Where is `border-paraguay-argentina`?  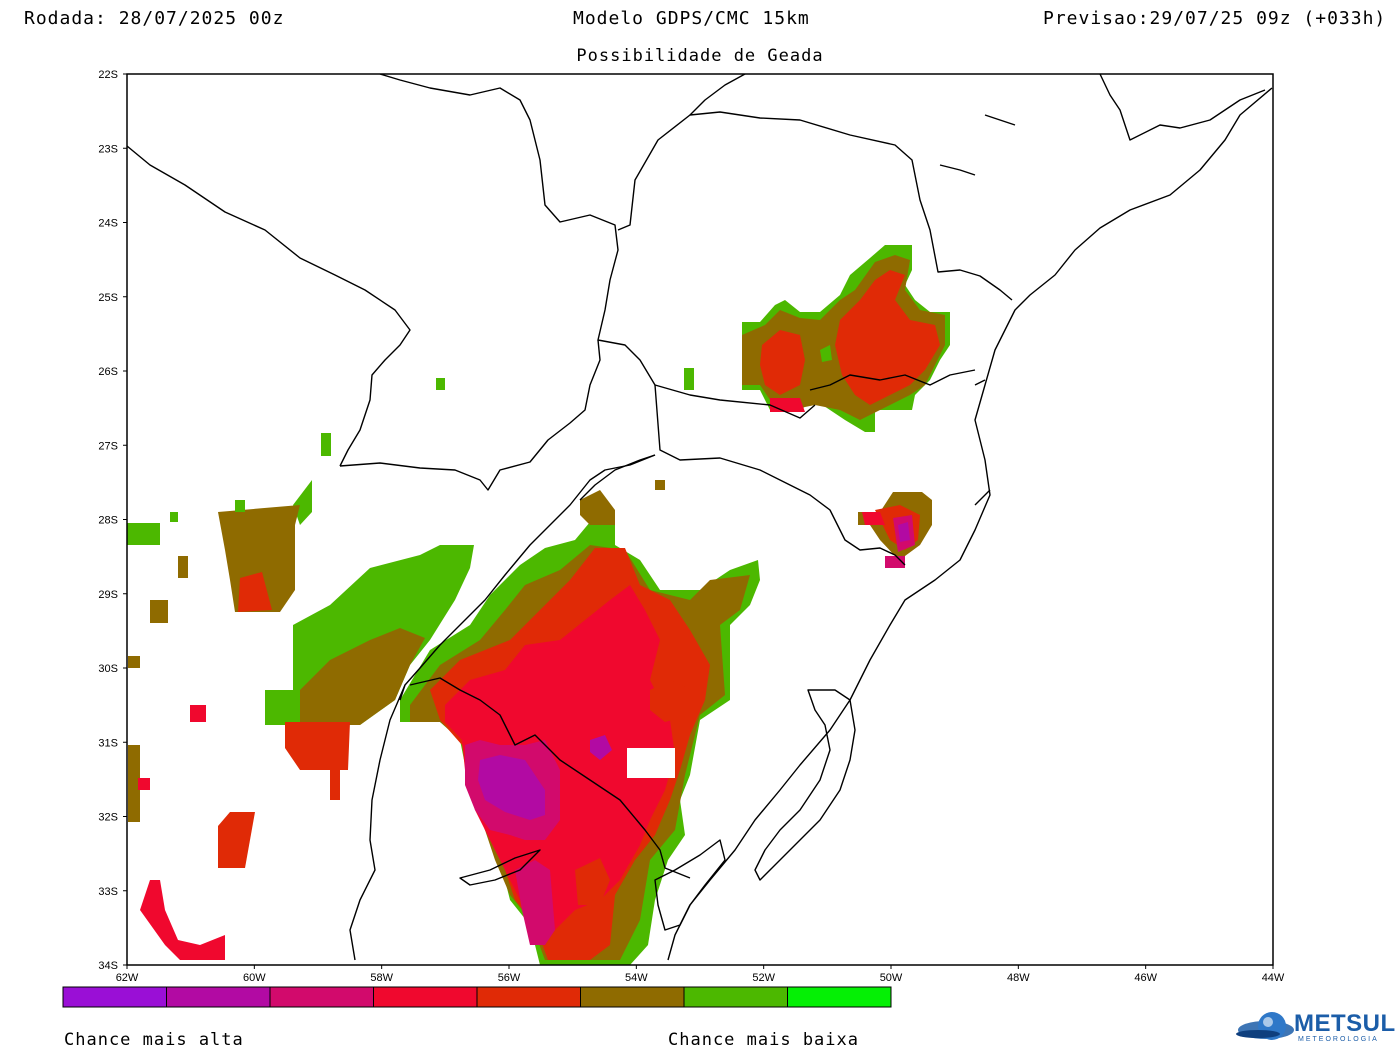
border-paraguay-argentina is located at coordinates (470, 415).